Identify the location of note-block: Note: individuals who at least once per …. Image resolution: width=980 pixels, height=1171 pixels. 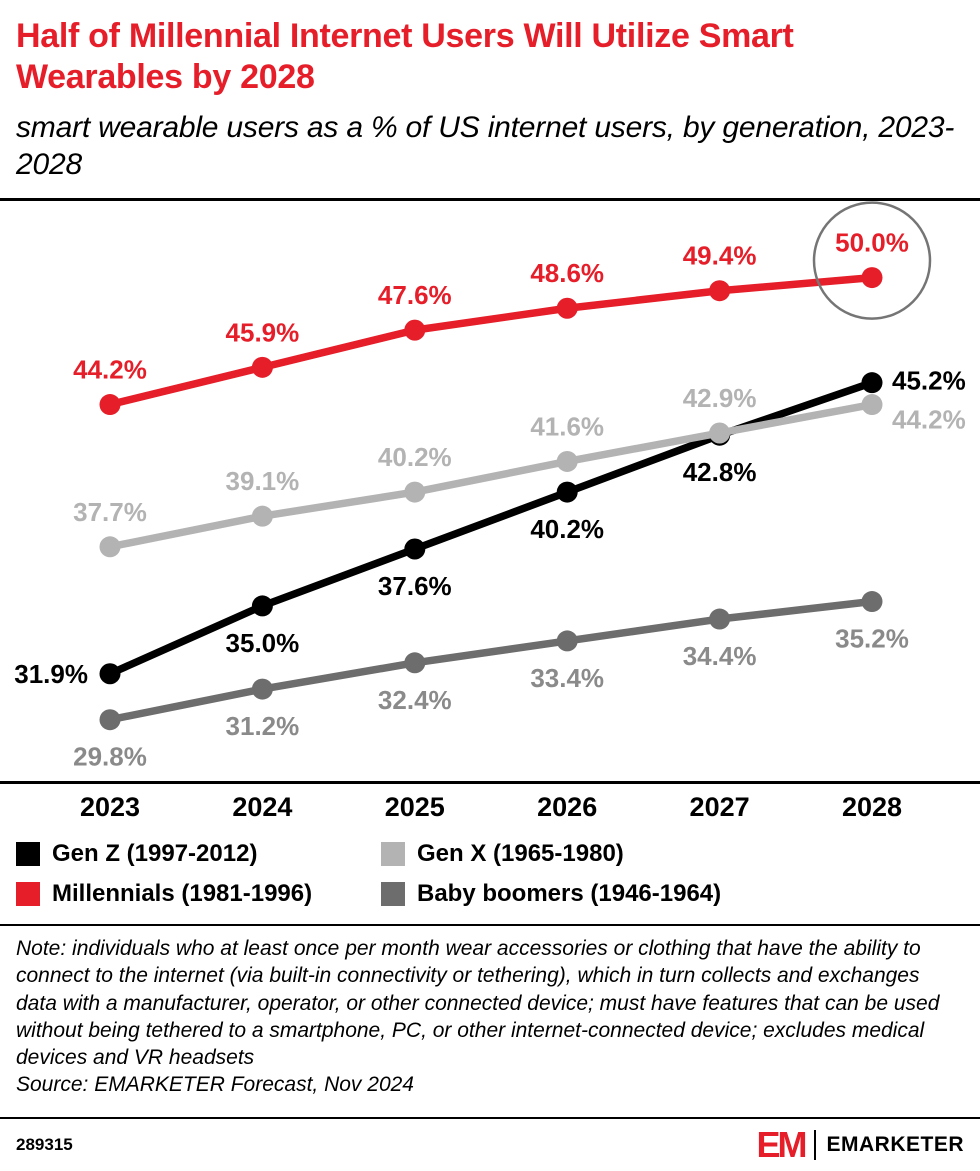
(490, 1012).